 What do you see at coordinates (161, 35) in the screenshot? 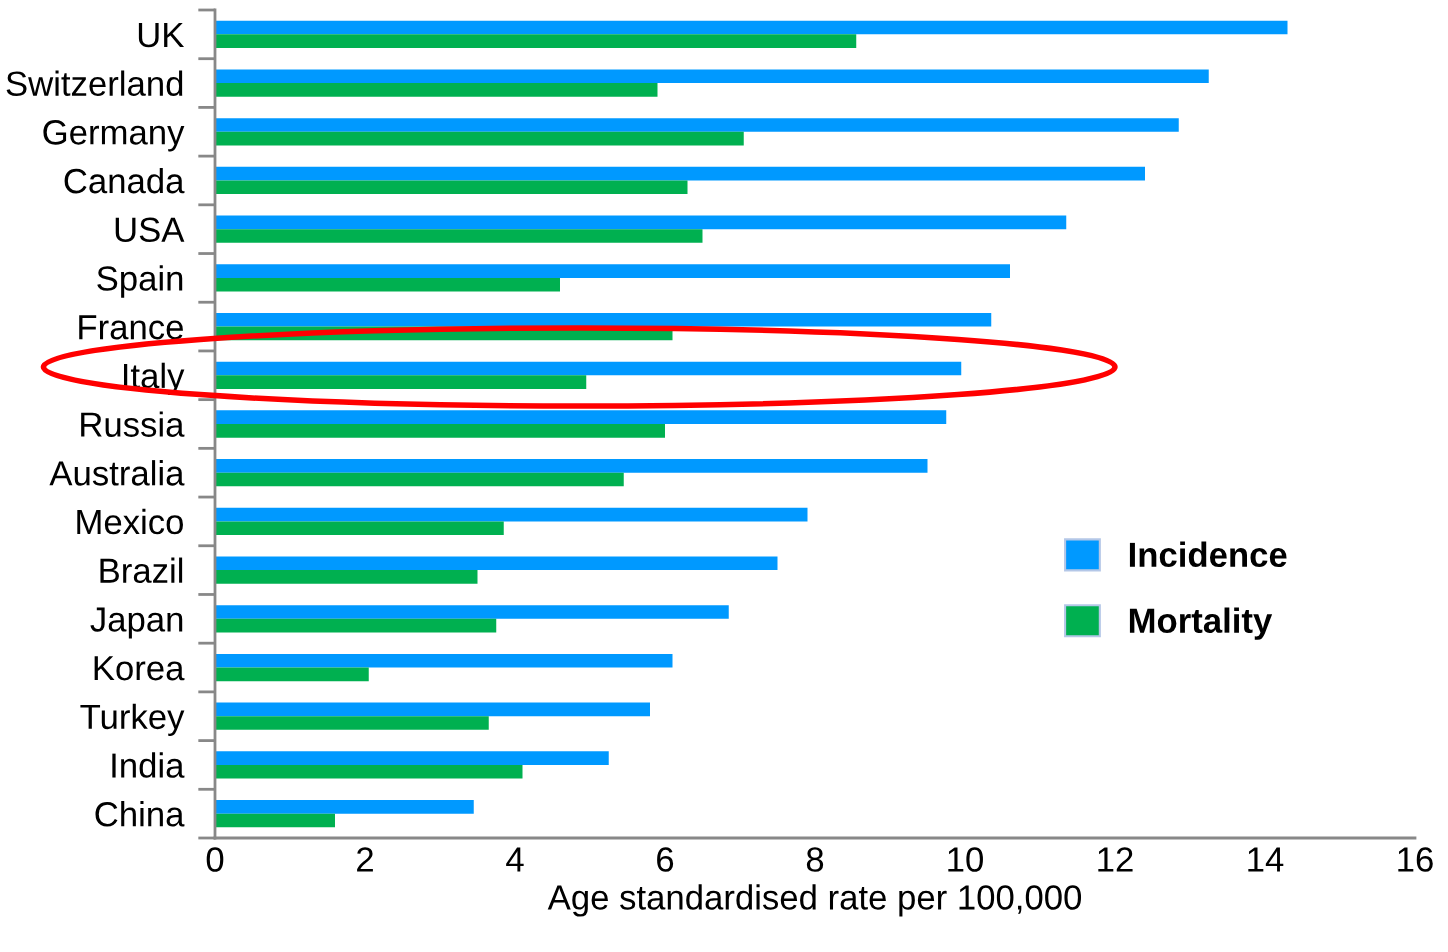
I see `y-tick-label: UK` at bounding box center [161, 35].